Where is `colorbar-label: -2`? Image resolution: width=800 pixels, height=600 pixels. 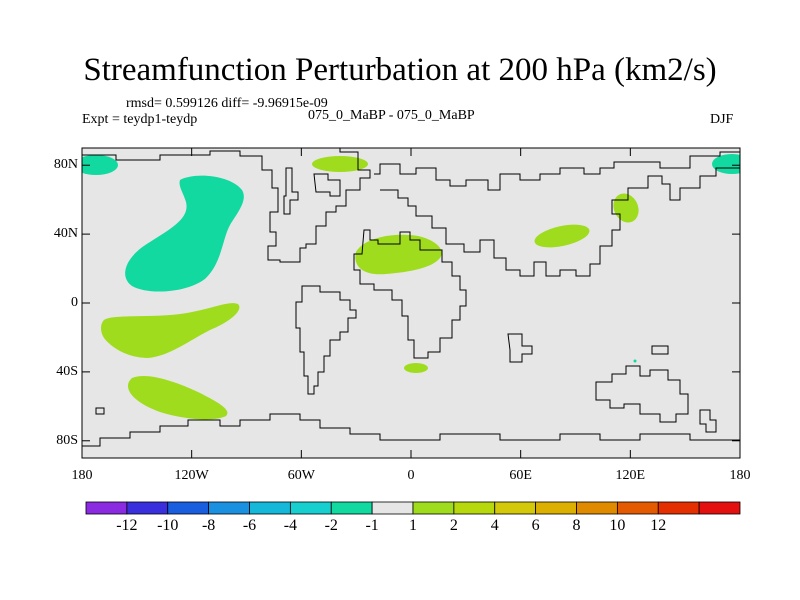
colorbar-label: -2 is located at coordinates (331, 525).